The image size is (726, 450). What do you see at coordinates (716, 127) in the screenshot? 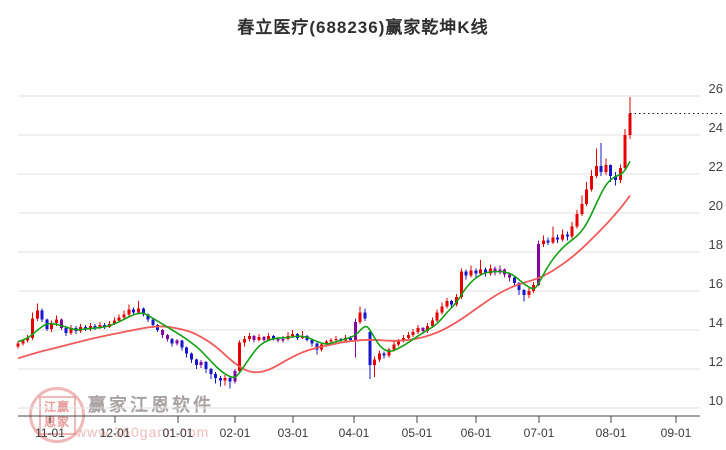
I see `y-axis-tick-label: 24` at bounding box center [716, 127].